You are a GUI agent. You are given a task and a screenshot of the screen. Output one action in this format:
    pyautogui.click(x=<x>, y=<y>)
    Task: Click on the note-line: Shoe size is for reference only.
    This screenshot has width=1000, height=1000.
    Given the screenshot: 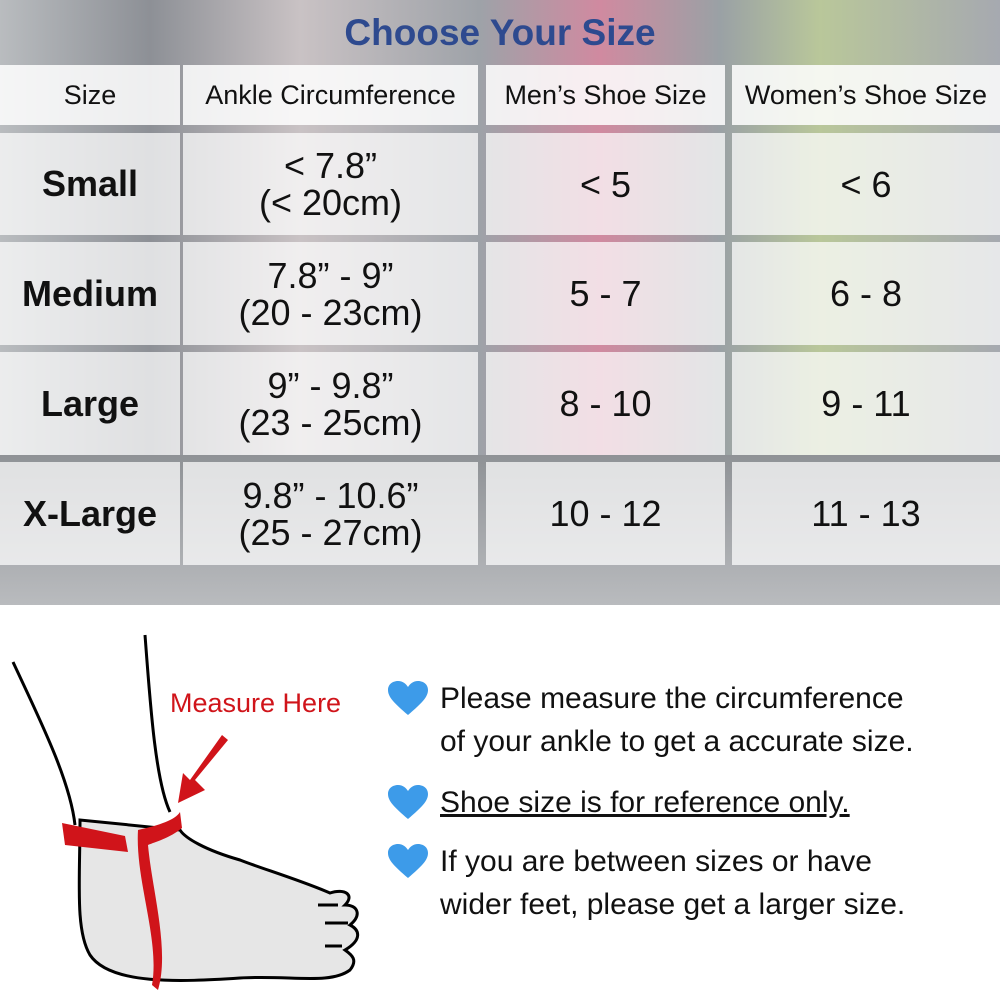 What is the action you would take?
    pyautogui.click(x=645, y=802)
    